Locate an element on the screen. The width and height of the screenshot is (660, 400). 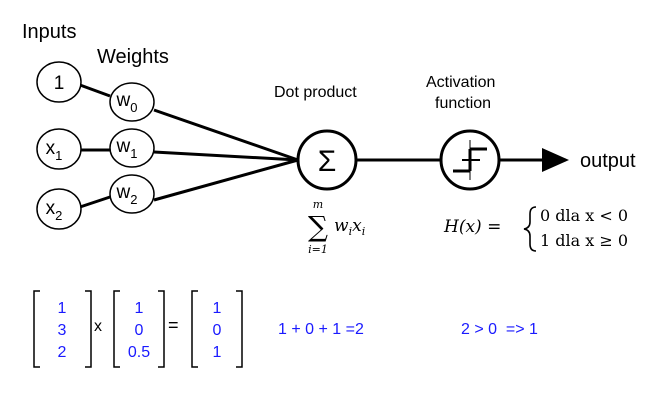
heaviside-brace is located at coordinates (530, 229).